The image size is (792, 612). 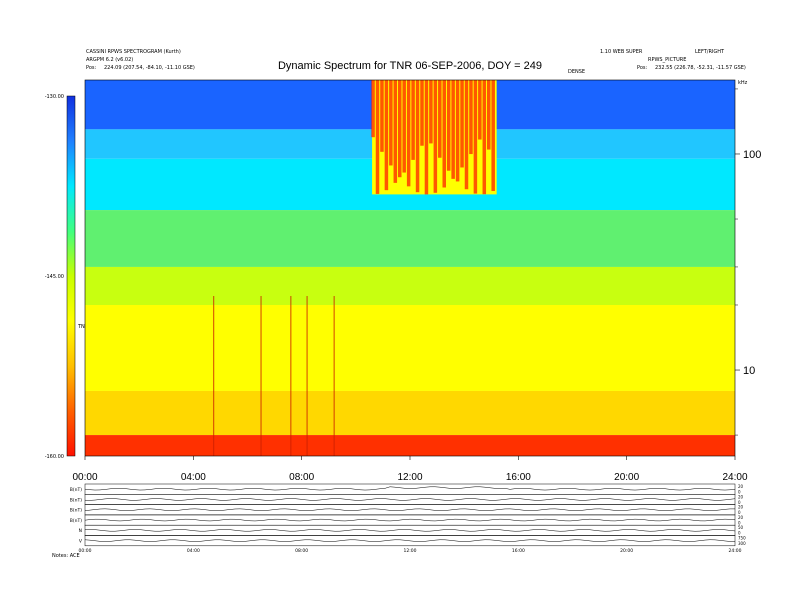 What do you see at coordinates (193, 477) in the screenshot?
I see `x-tick-label: 04:00` at bounding box center [193, 477].